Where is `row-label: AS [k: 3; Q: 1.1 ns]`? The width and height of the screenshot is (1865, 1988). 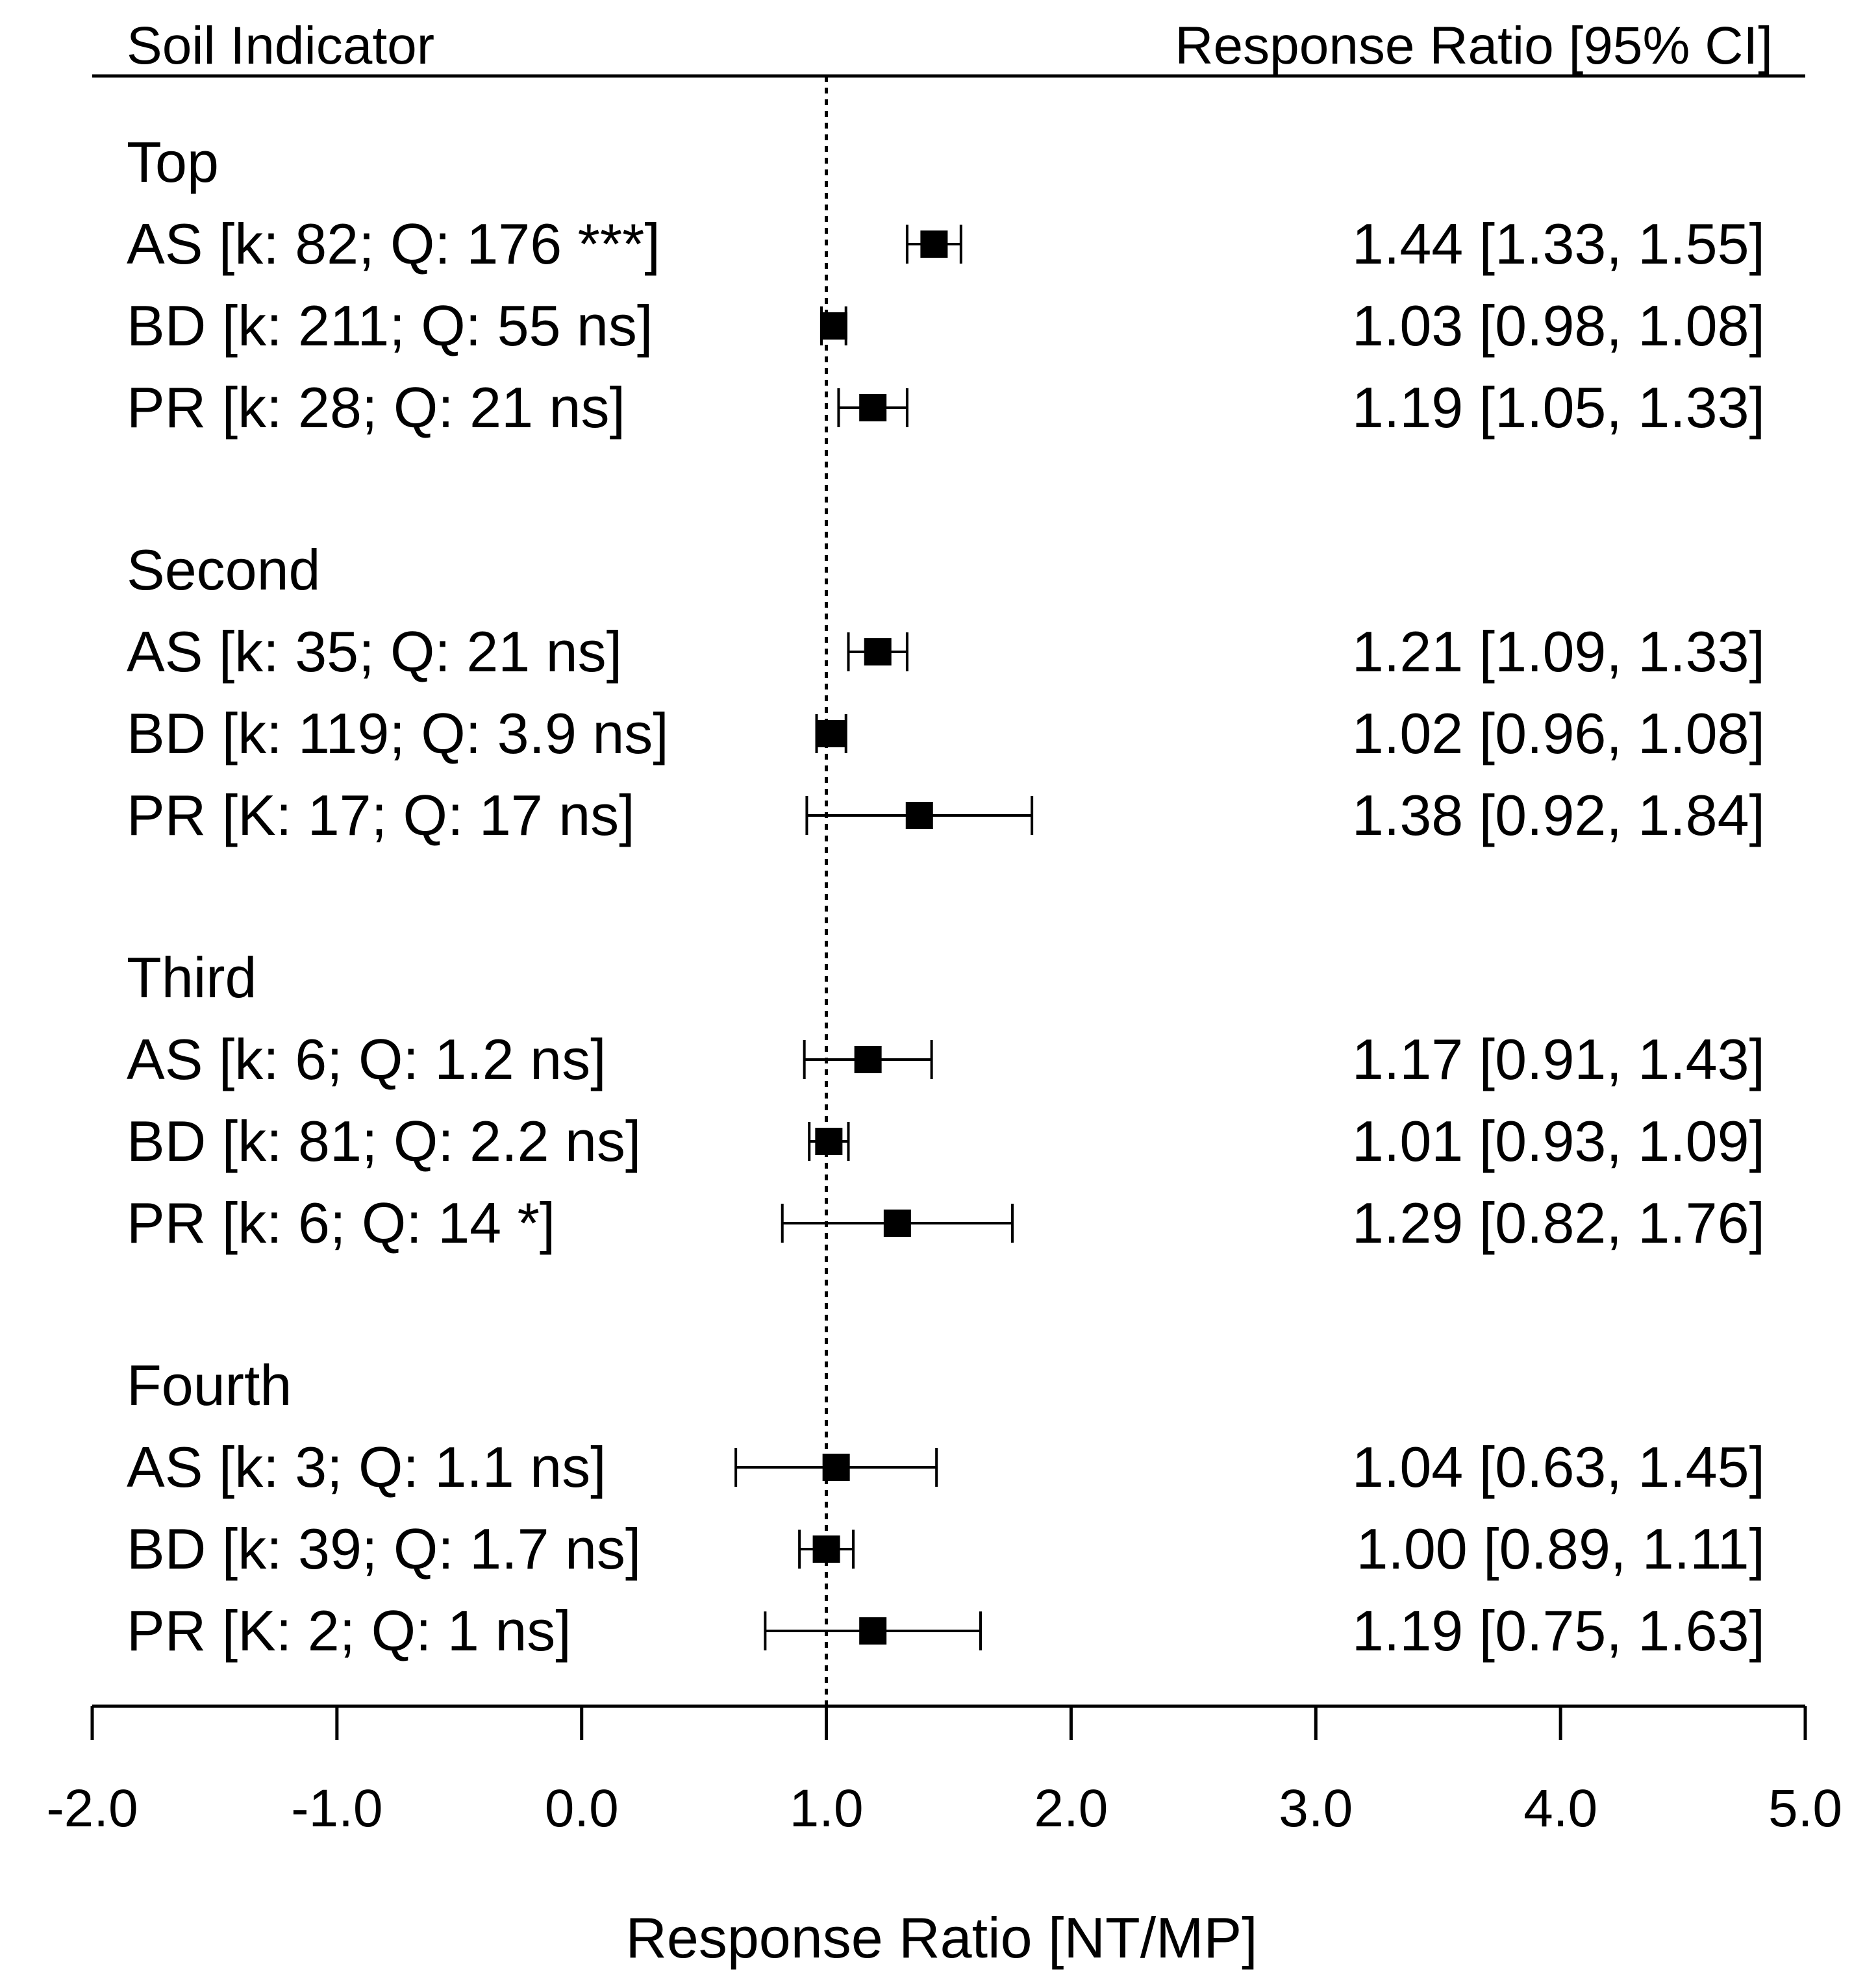 row-label: AS [k: 3; Q: 1.1 ns] is located at coordinates (367, 1467).